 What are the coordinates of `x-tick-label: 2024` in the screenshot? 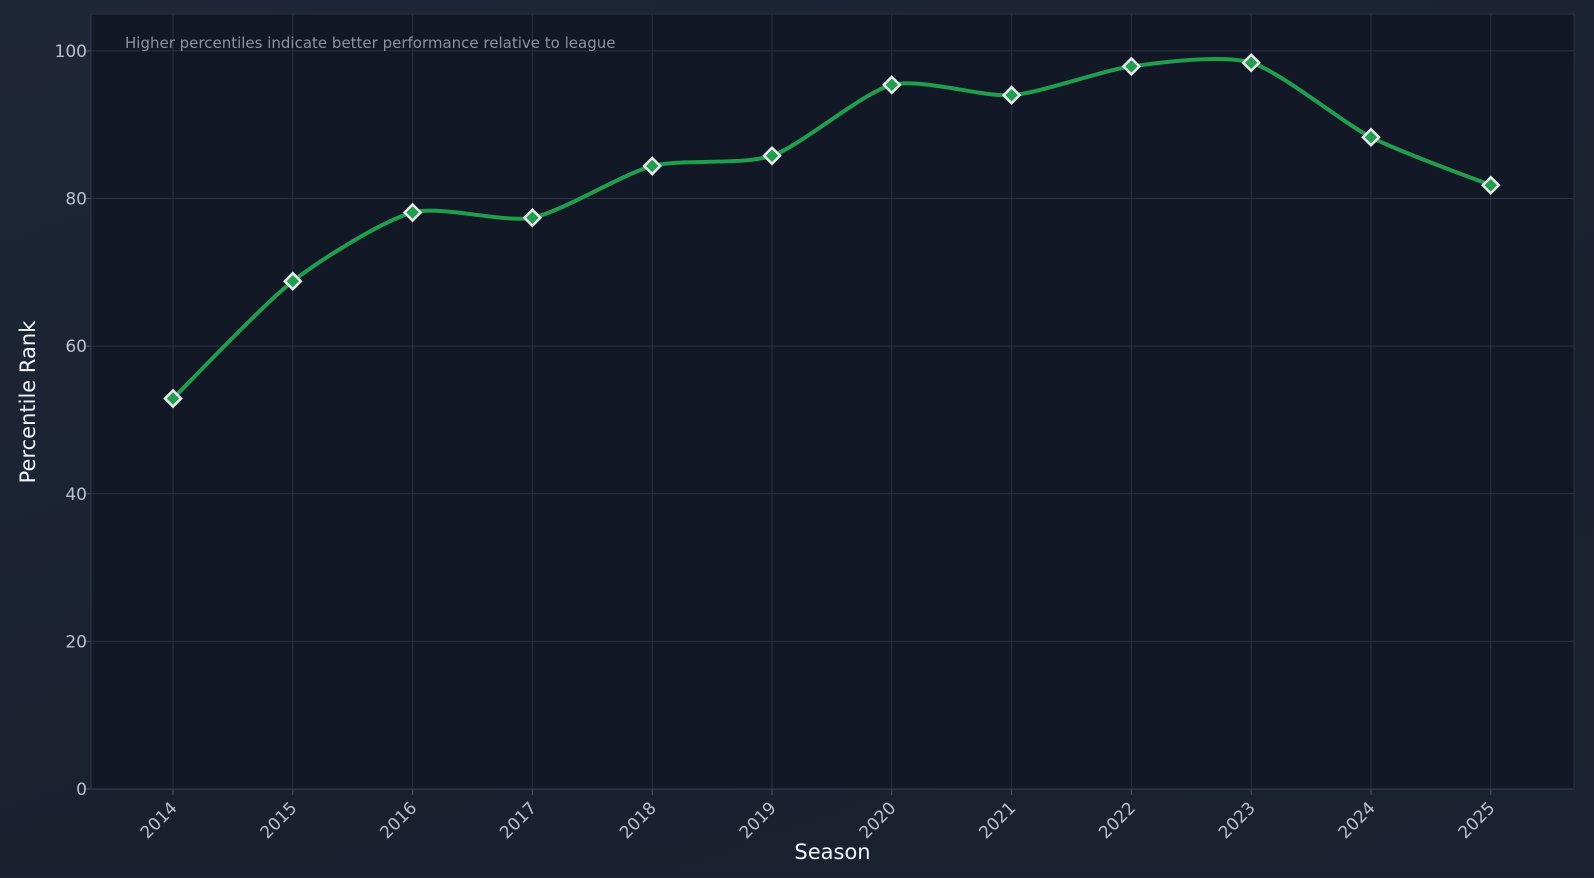 It's located at (1357, 820).